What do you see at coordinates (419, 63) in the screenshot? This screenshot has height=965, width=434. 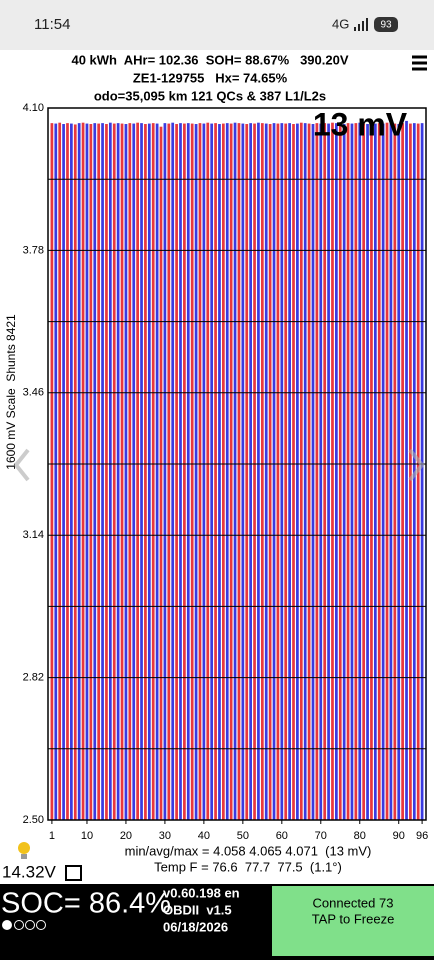 I see `menu-button` at bounding box center [419, 63].